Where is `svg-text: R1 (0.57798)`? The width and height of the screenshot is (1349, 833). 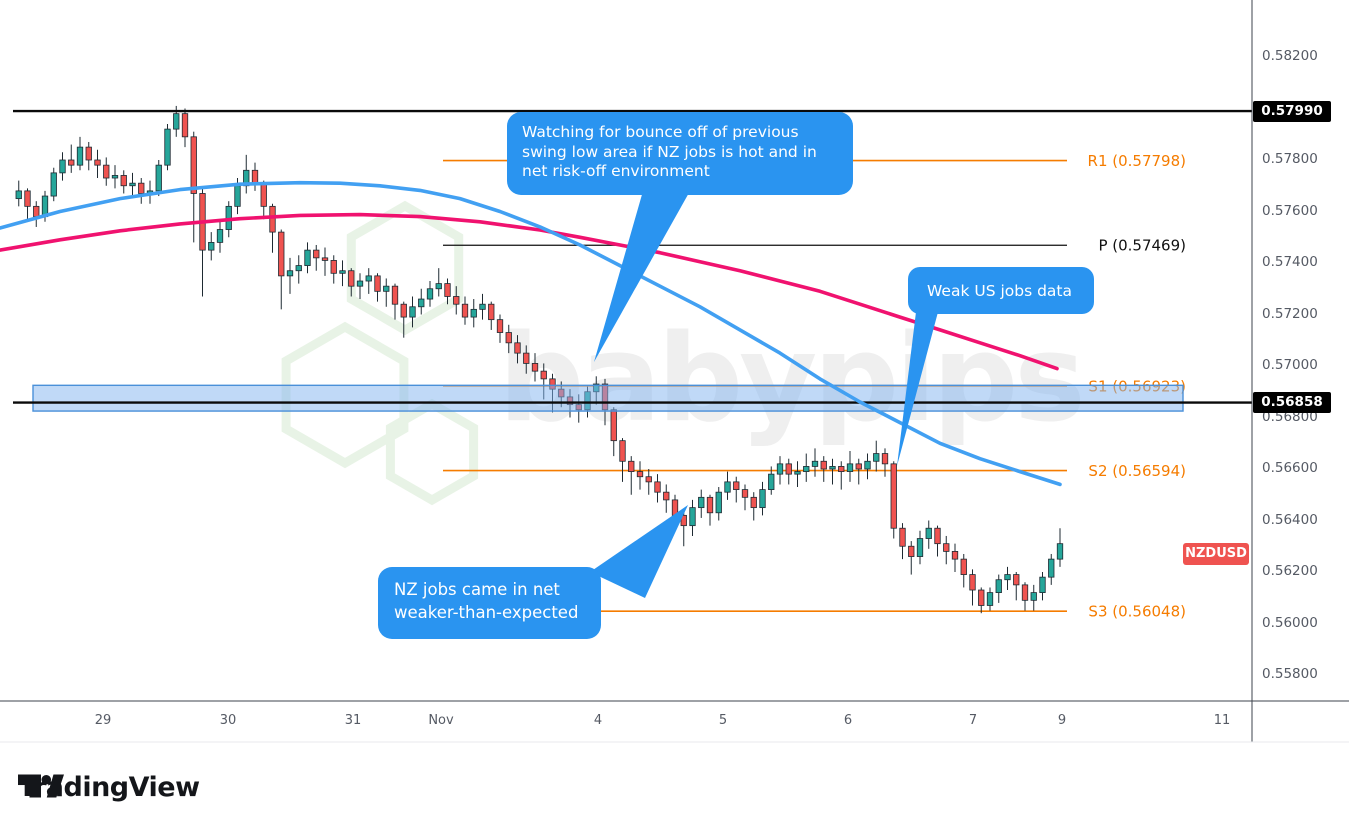 svg-text: R1 (0.57798) is located at coordinates (1137, 161).